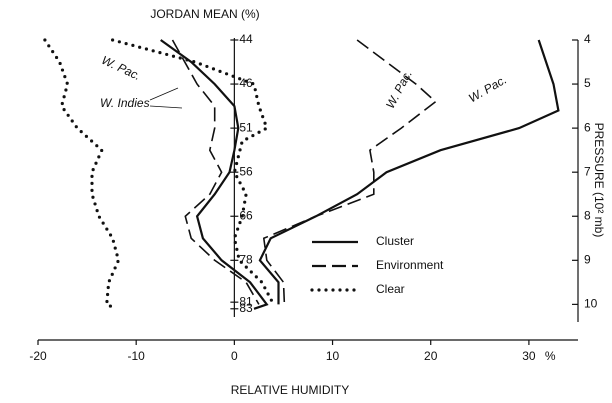 This screenshot has height=403, width=612. Describe the element at coordinates (587, 83) in the screenshot. I see `y-tick-label: 5` at that location.